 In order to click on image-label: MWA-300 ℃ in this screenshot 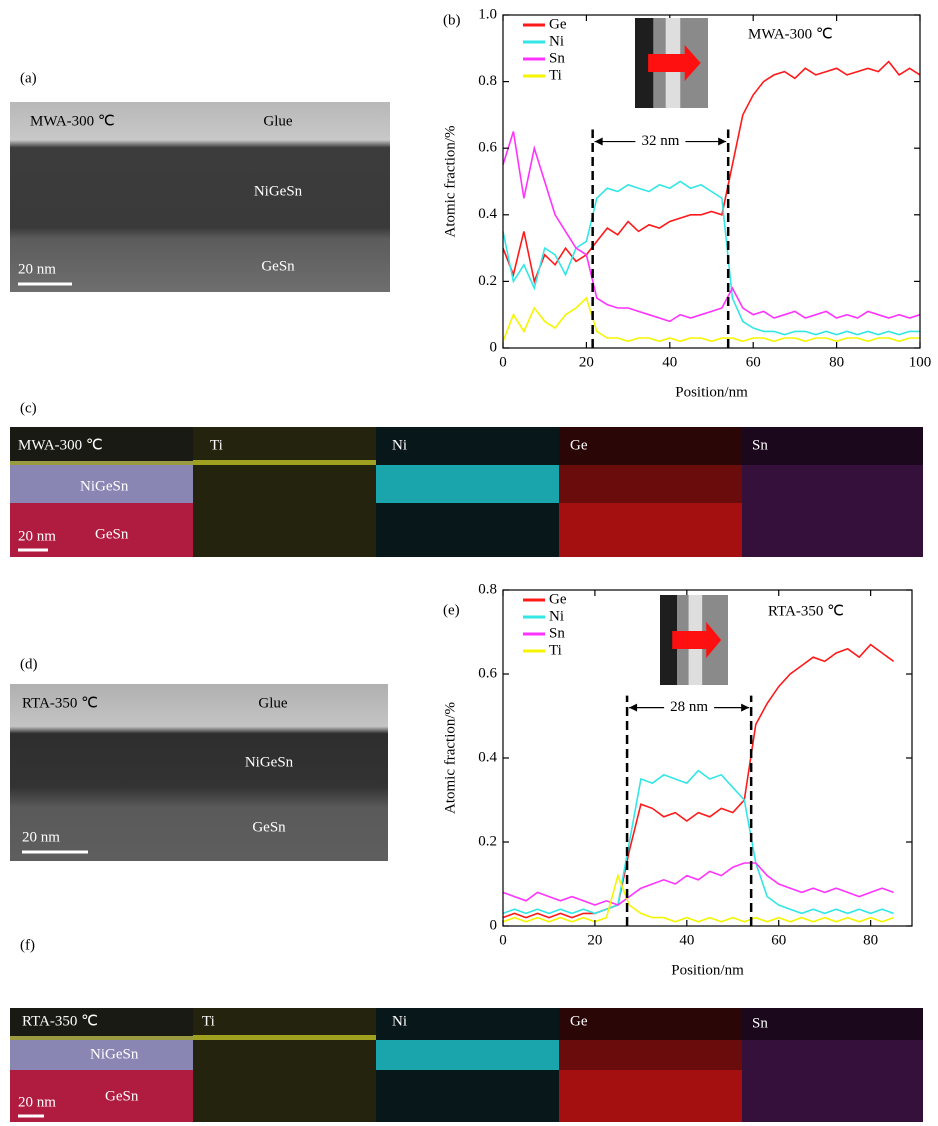, I will do `click(72, 121)`.